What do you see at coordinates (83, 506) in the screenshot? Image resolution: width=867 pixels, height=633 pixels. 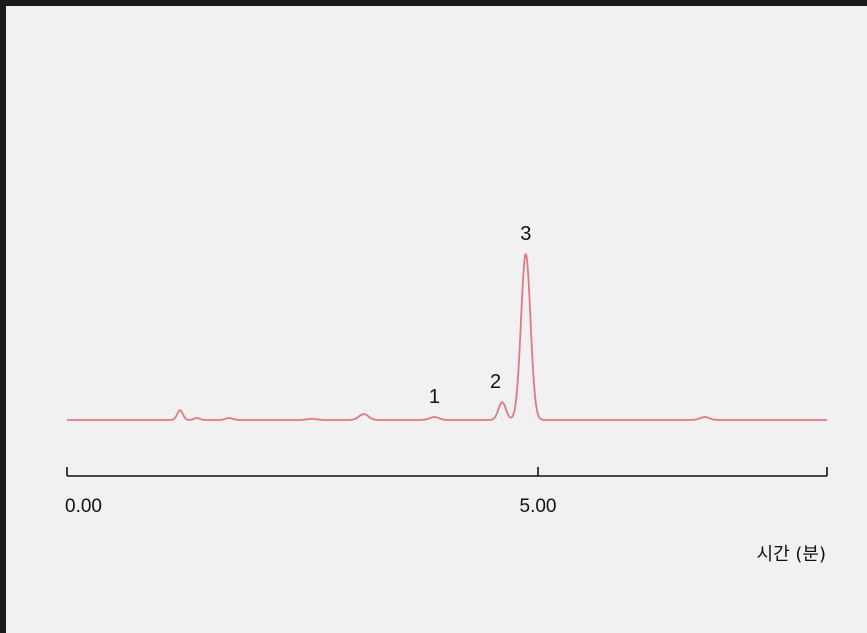 I see `x-tick-label: 0.00` at bounding box center [83, 506].